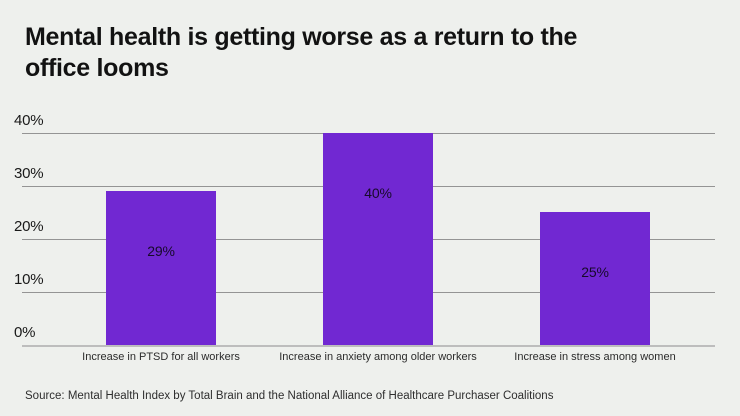 This screenshot has height=416, width=740. I want to click on category-label: Increase in stress among women, so click(595, 357).